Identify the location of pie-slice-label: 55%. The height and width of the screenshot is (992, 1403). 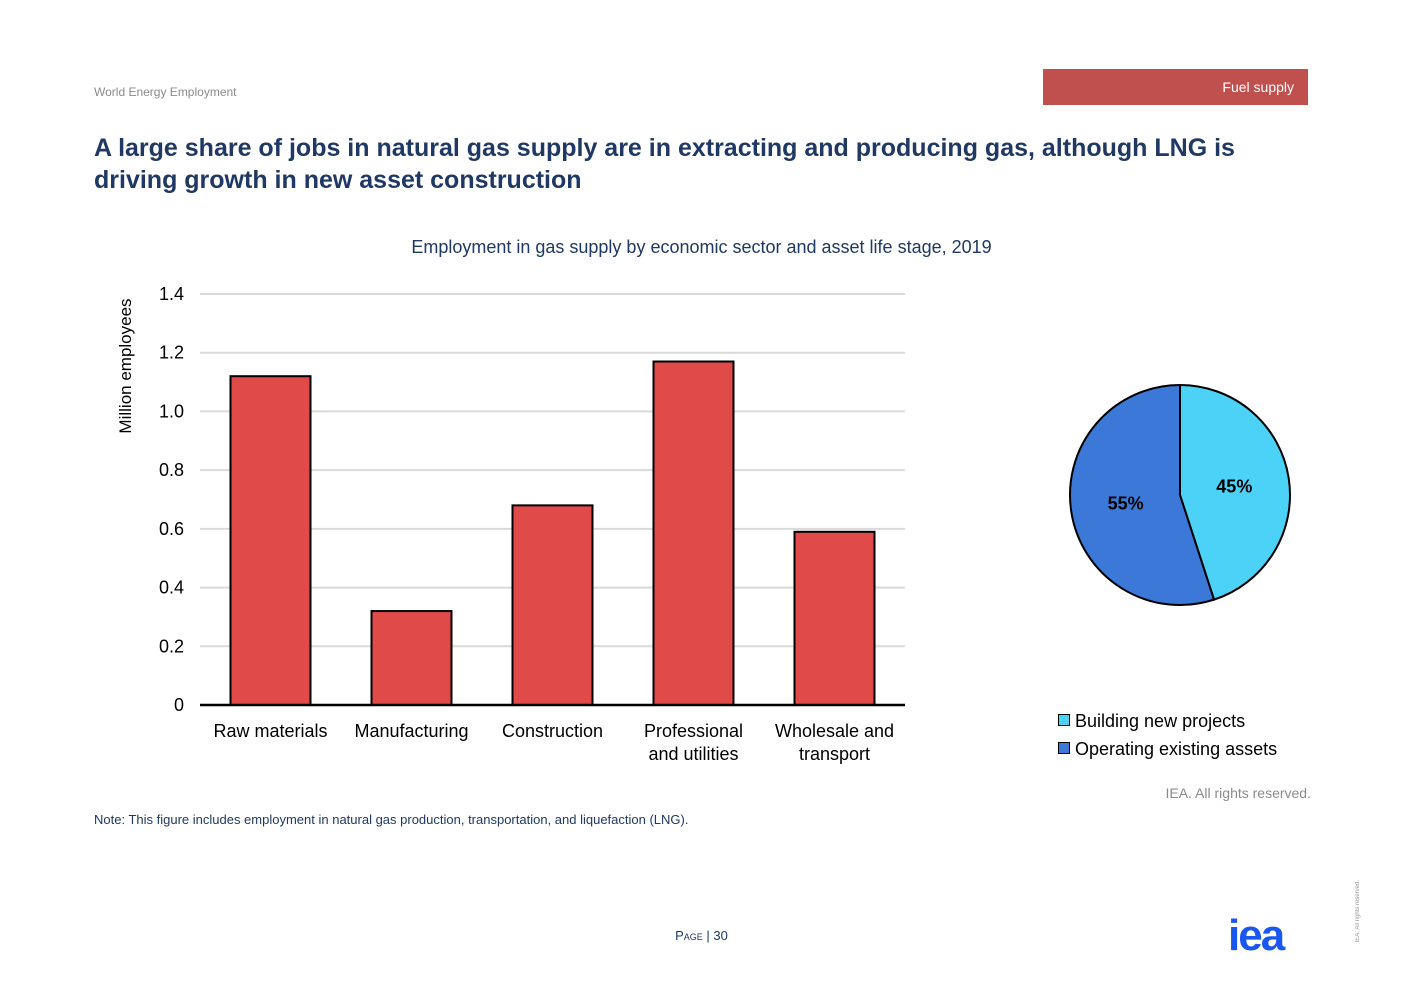
(1126, 504).